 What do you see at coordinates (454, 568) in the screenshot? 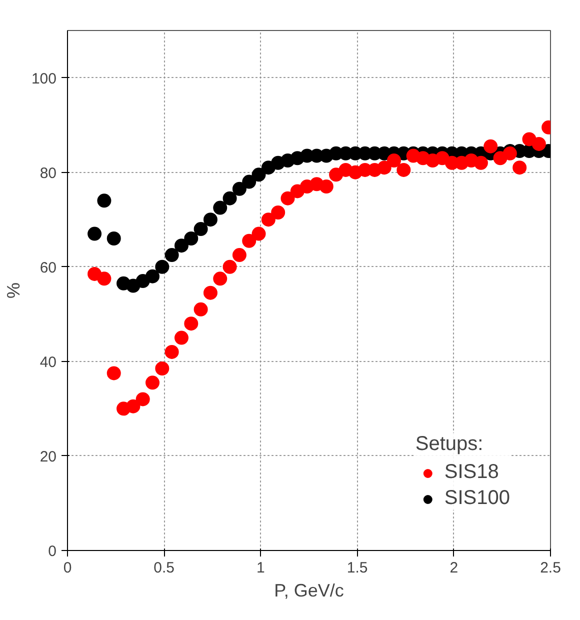
I see `x-tick-label: 2` at bounding box center [454, 568].